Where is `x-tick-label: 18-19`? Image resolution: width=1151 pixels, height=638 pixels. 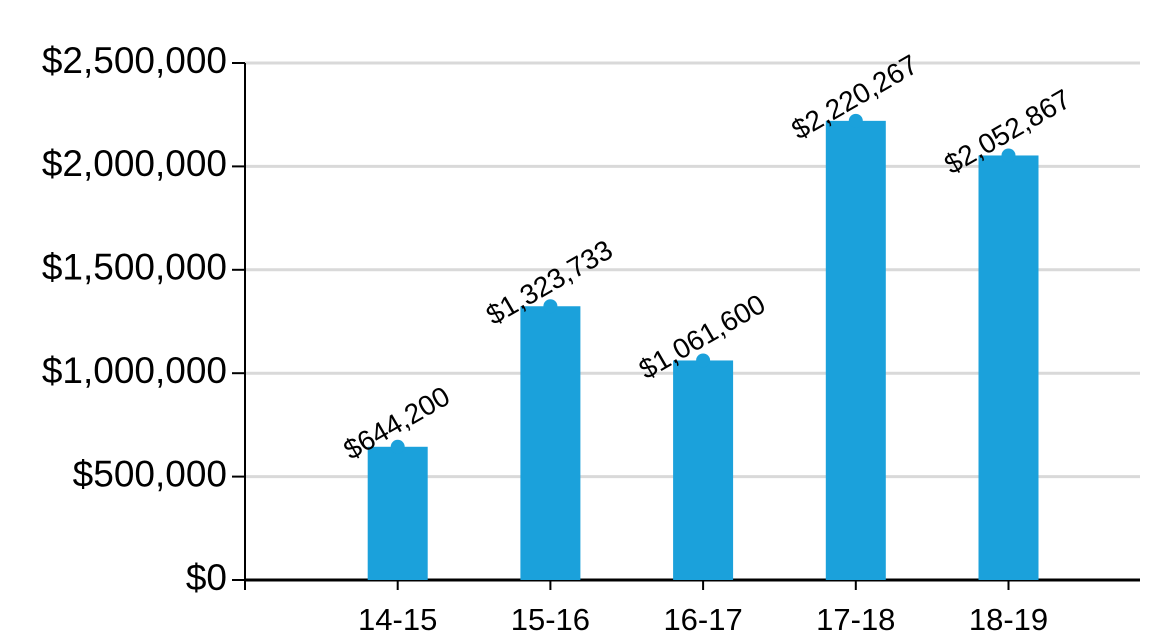
x-tick-label: 18-19 is located at coordinates (1008, 619).